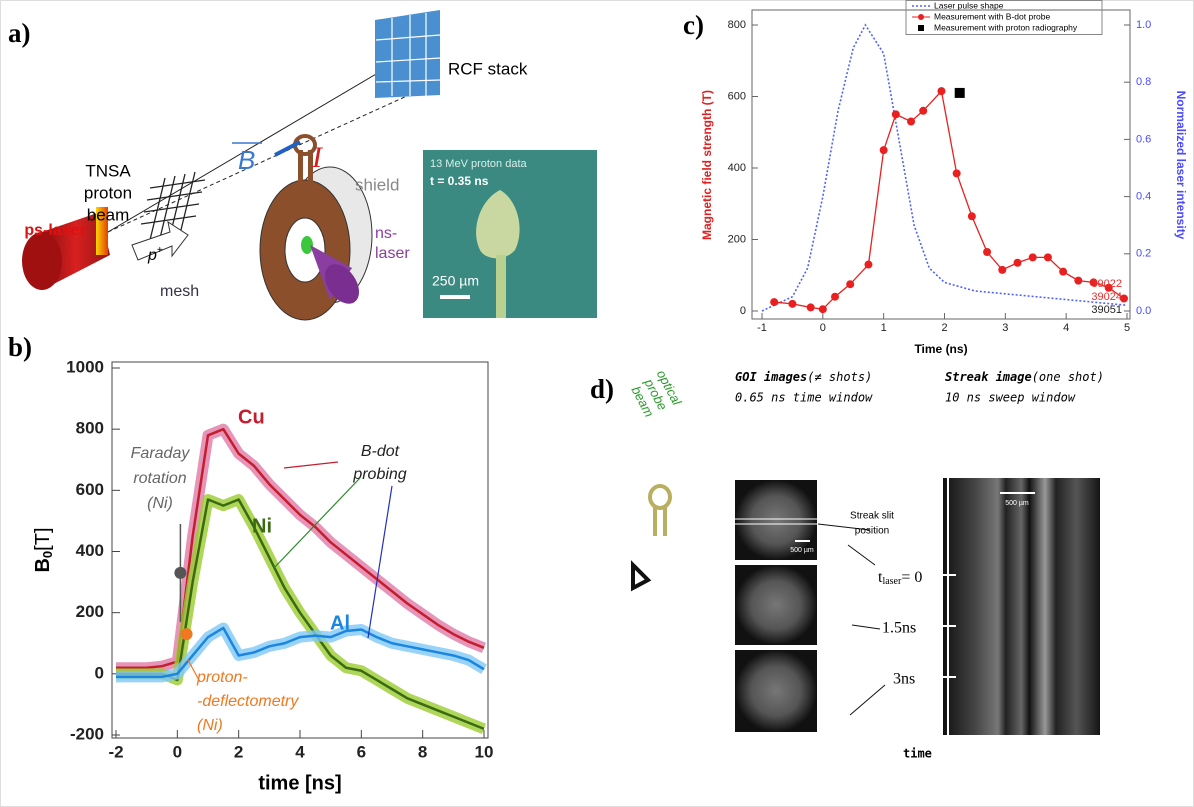 The image size is (1194, 807). I want to click on text-part: = 0, so click(911, 577).